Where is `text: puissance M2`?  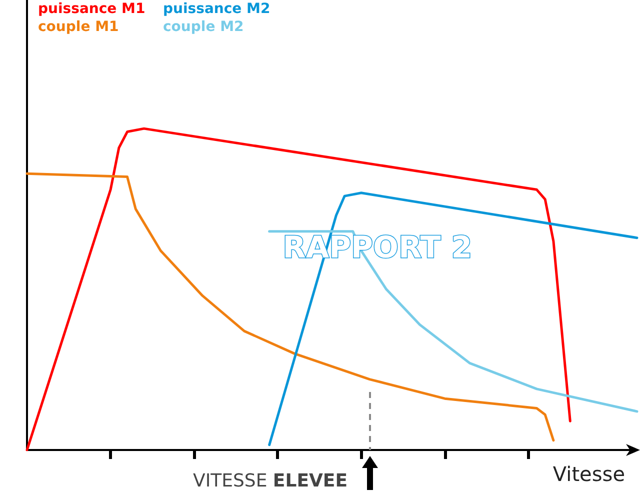 text: puissance M2 is located at coordinates (216, 9).